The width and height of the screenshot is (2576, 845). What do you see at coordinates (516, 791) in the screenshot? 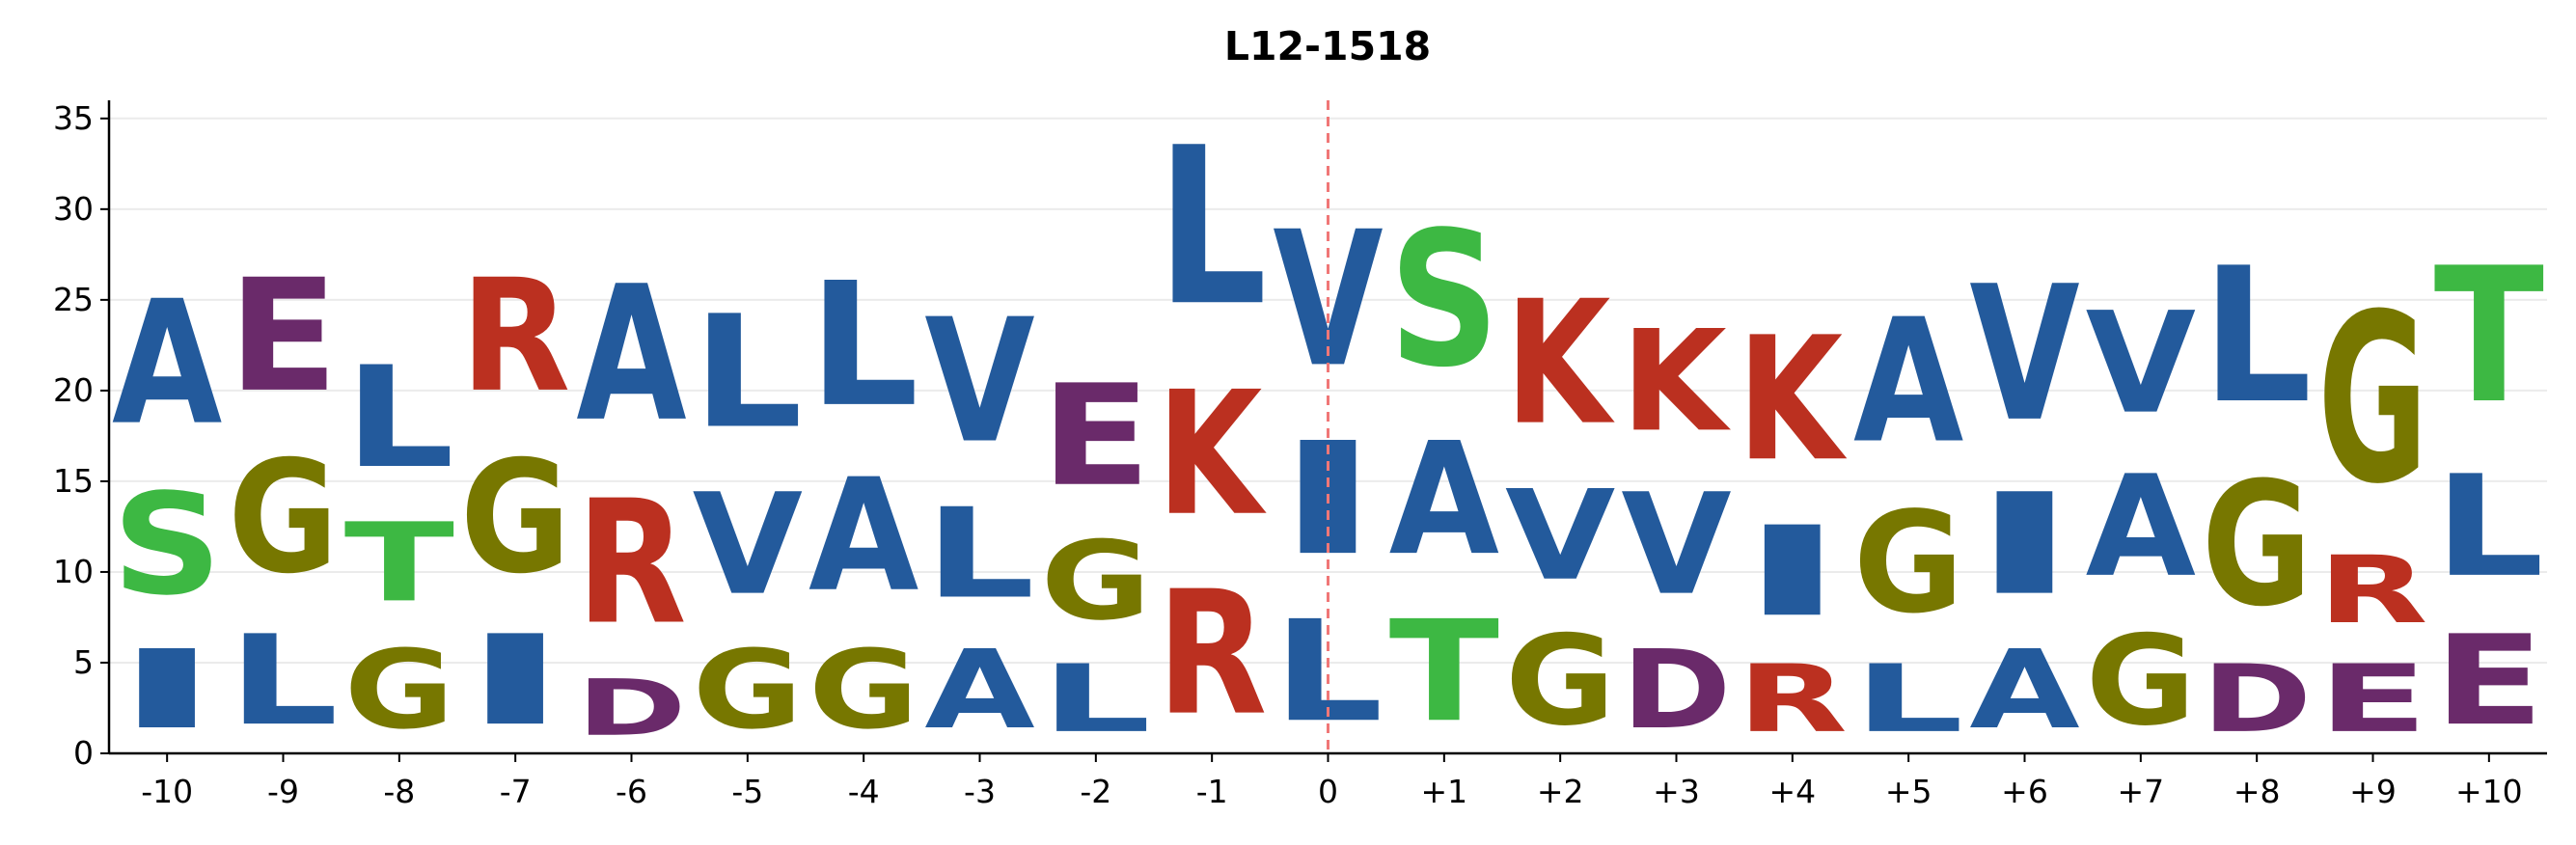
I see `x-tick-label: -7` at bounding box center [516, 791].